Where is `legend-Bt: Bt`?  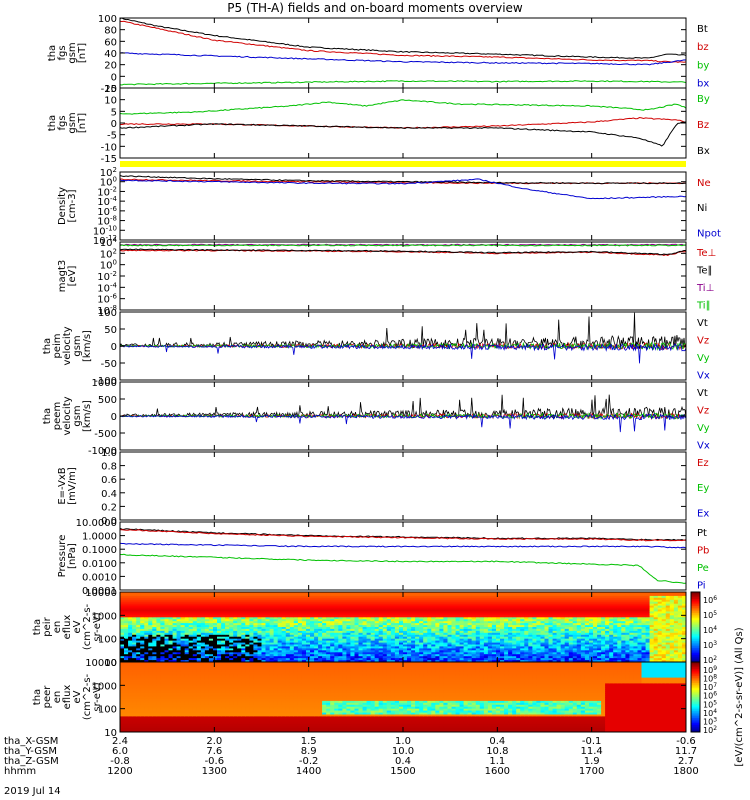
legend-Bt: Bt is located at coordinates (702, 29).